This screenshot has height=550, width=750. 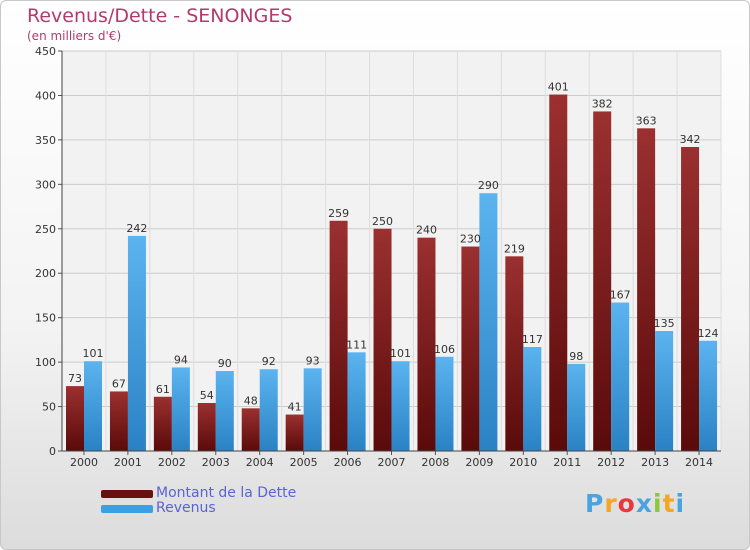 What do you see at coordinates (119, 383) in the screenshot?
I see `bar-value-label: 67` at bounding box center [119, 383].